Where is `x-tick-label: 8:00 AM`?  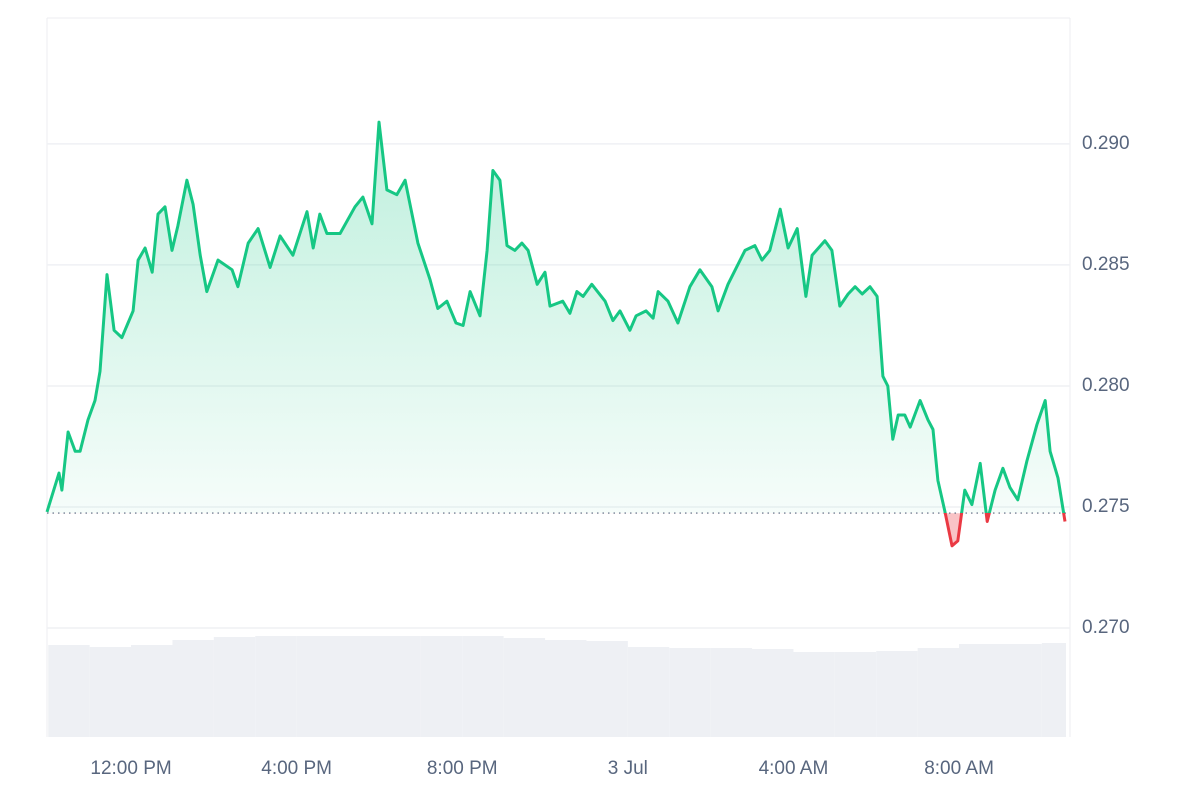
x-tick-label: 8:00 AM is located at coordinates (959, 768).